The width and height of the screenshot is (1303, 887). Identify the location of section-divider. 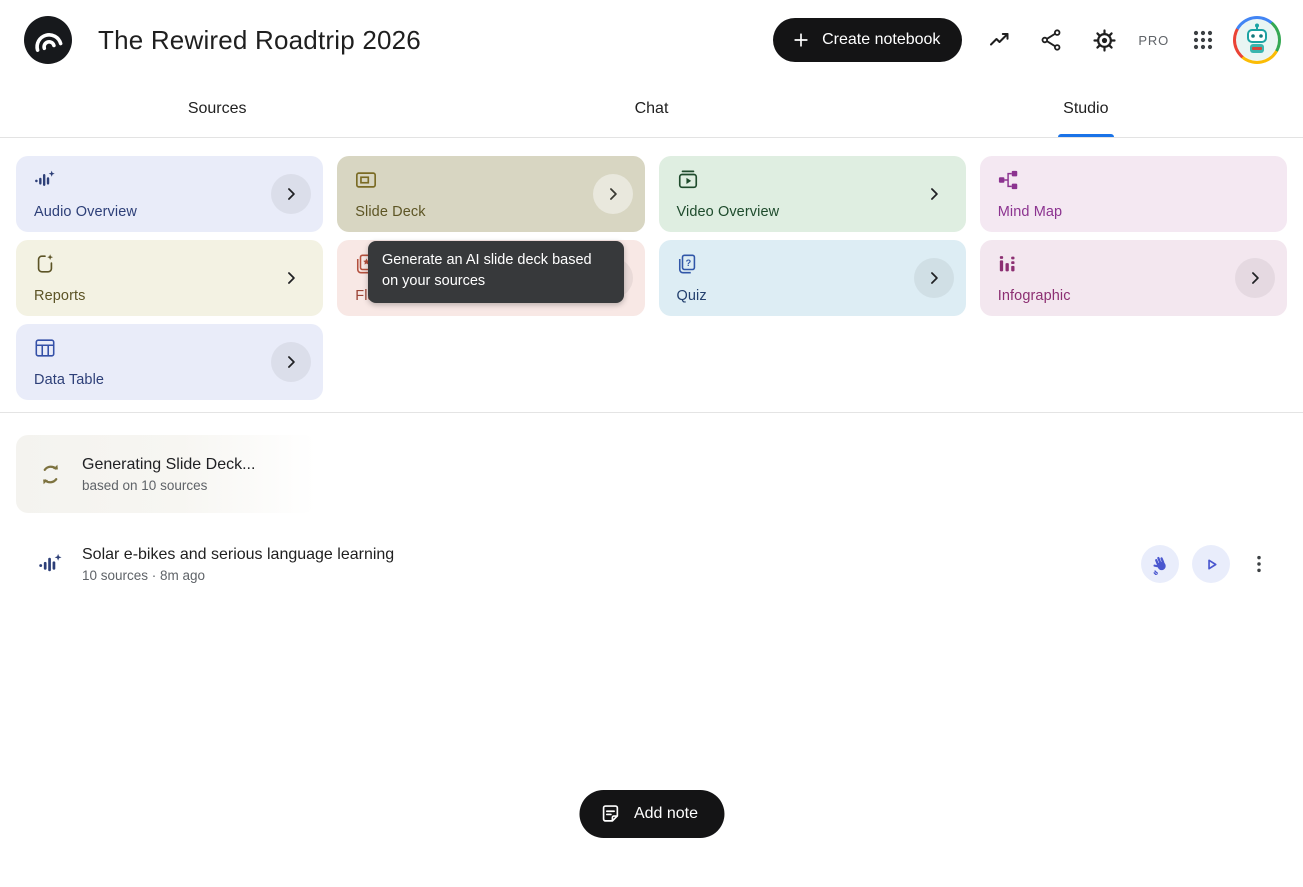
(651, 412).